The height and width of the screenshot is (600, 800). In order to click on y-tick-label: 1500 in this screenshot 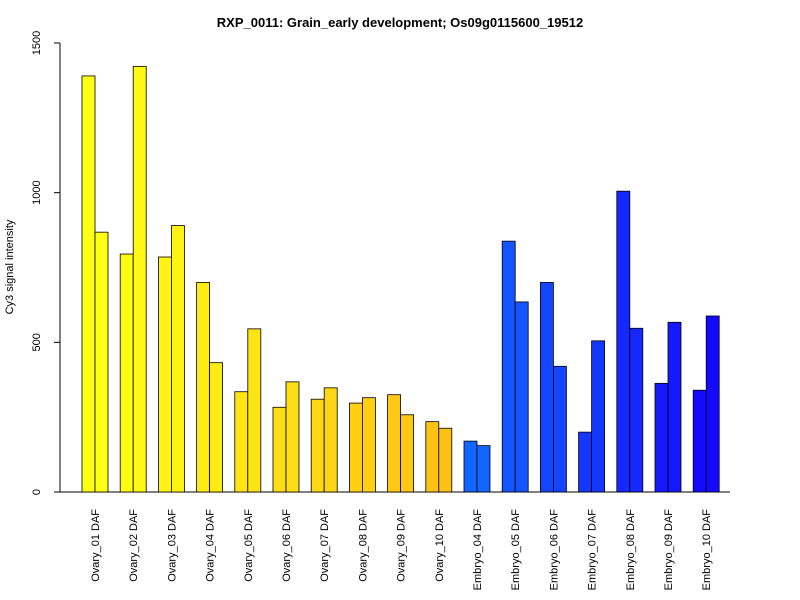, I will do `click(37, 43)`.